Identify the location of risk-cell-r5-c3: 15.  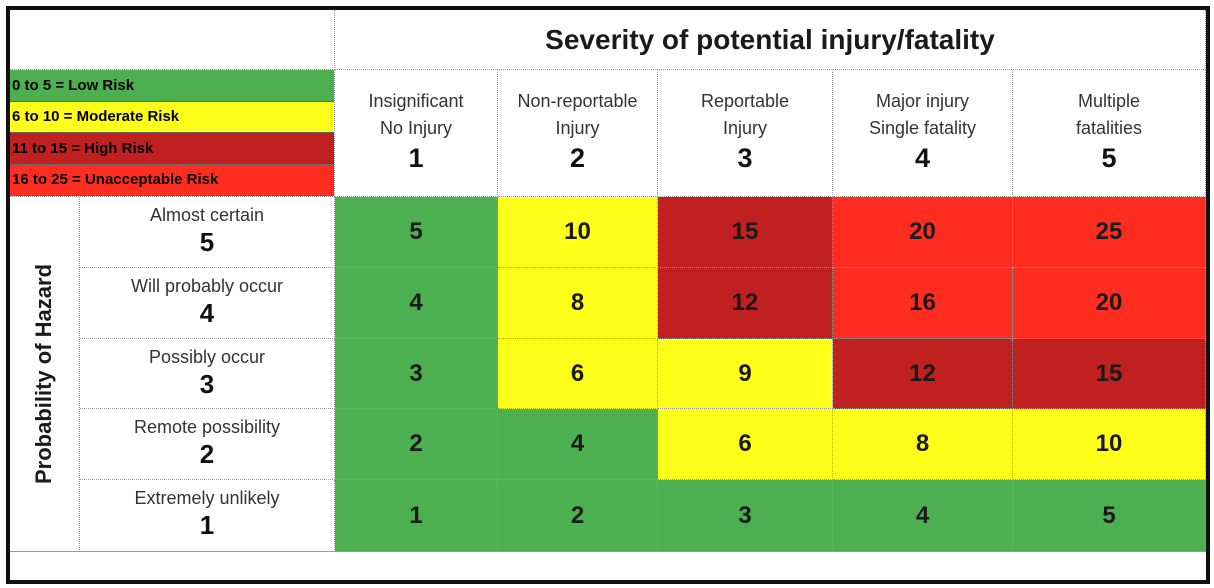
(745, 232).